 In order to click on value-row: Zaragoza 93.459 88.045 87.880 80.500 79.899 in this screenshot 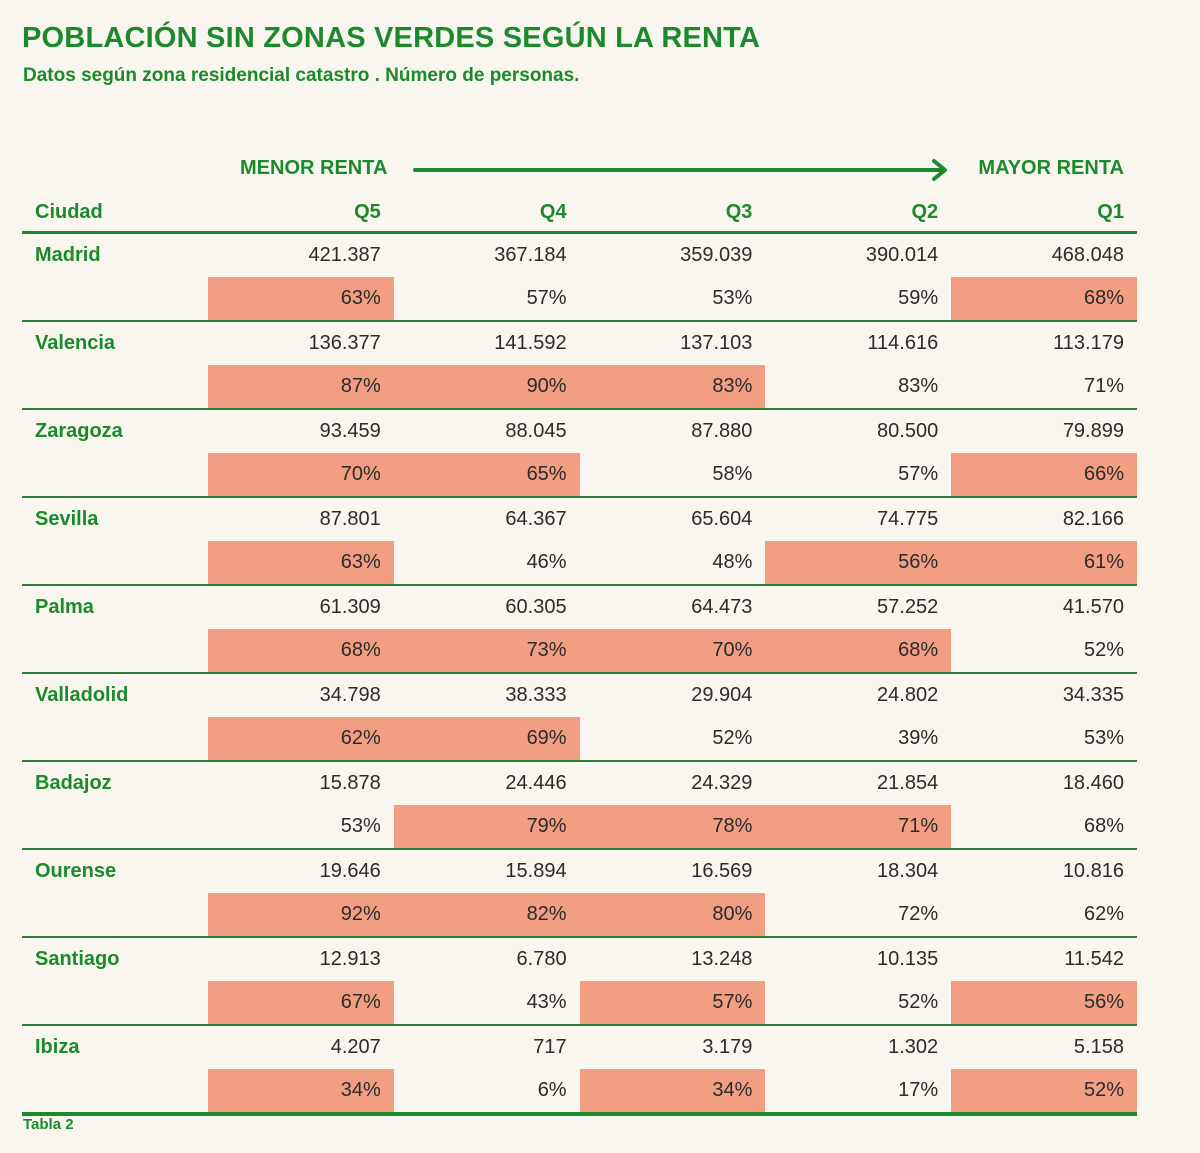, I will do `click(579, 431)`.